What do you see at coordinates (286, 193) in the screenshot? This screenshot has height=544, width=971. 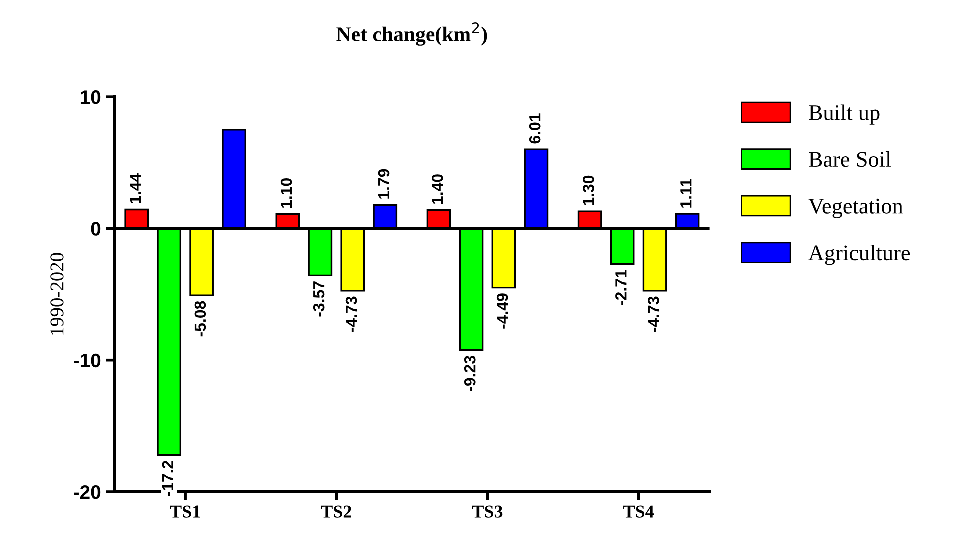 I see `data-label: 1.10` at bounding box center [286, 193].